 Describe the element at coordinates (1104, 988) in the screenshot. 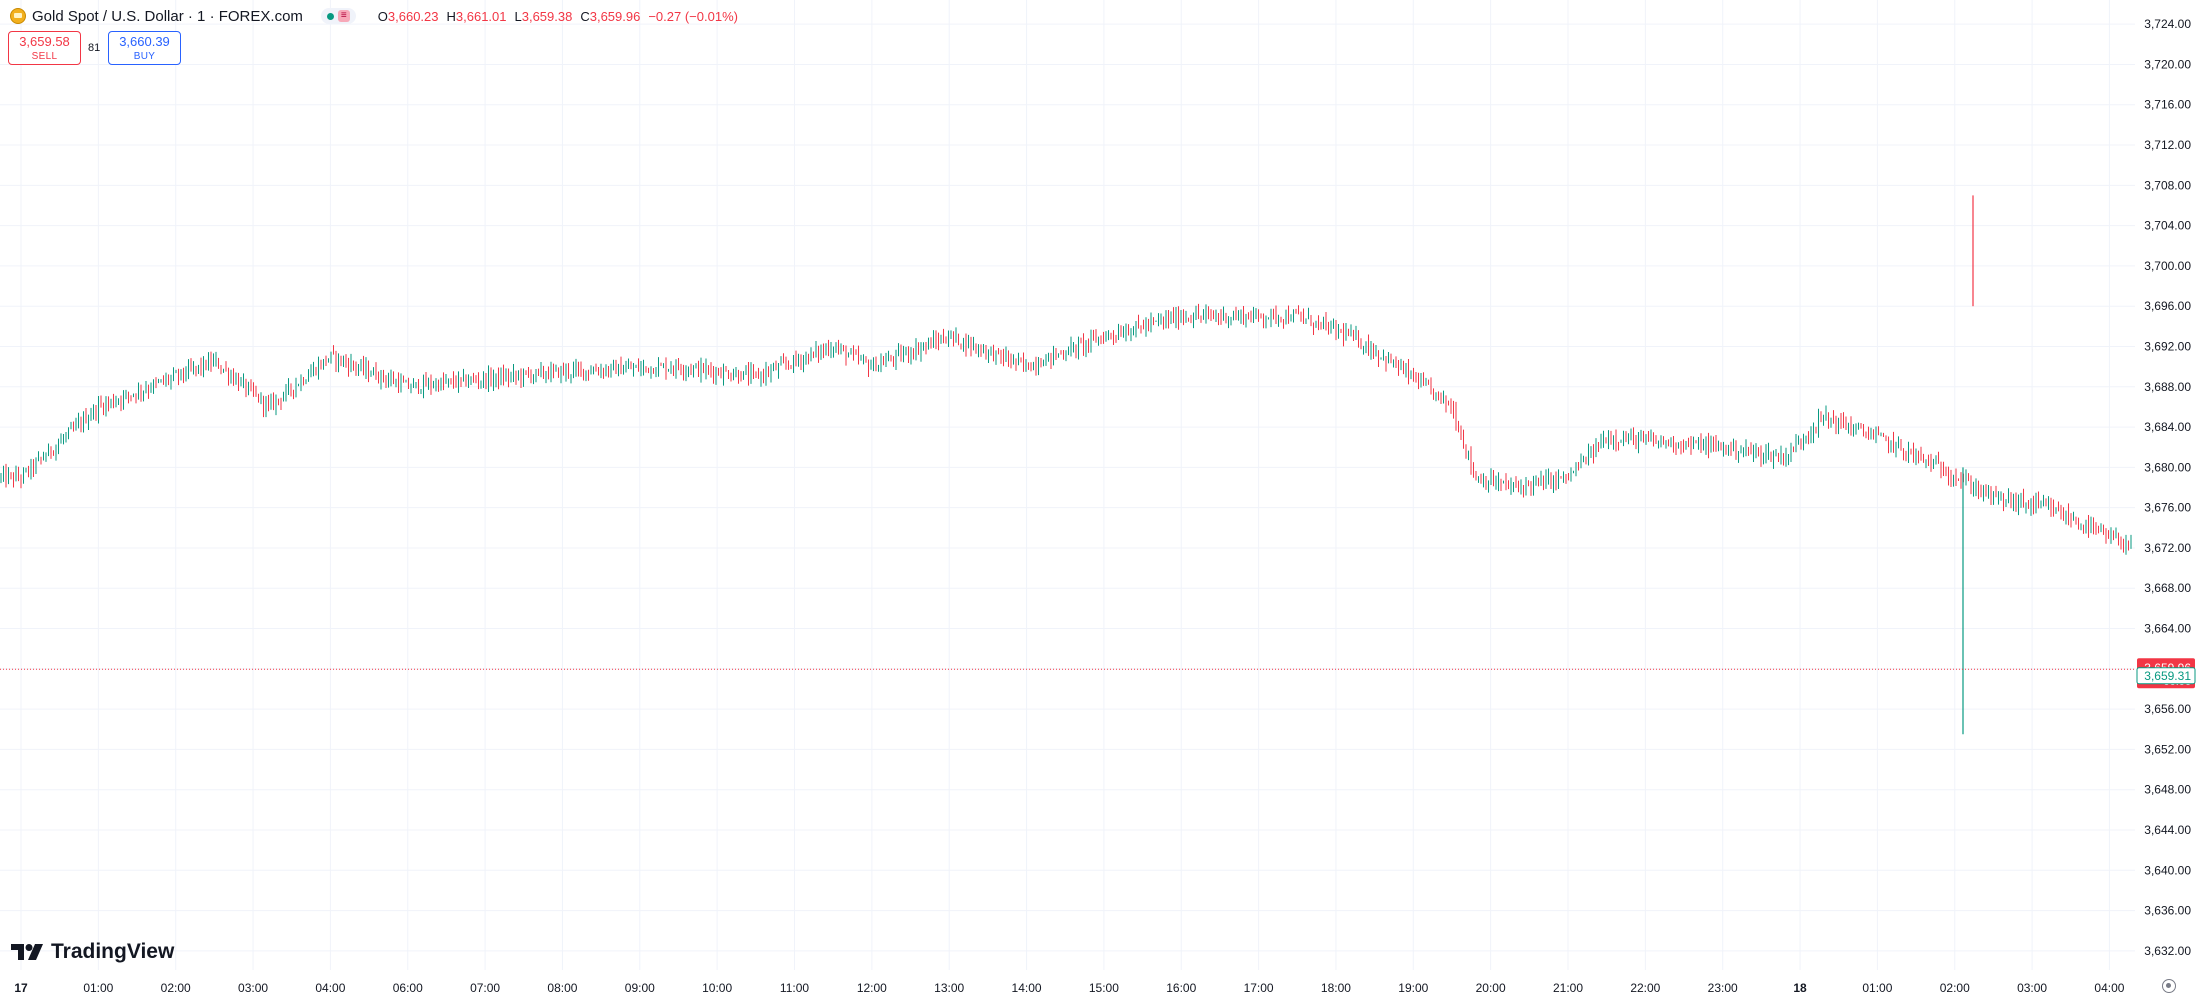

I see `x-tick-label: 15:00` at that location.